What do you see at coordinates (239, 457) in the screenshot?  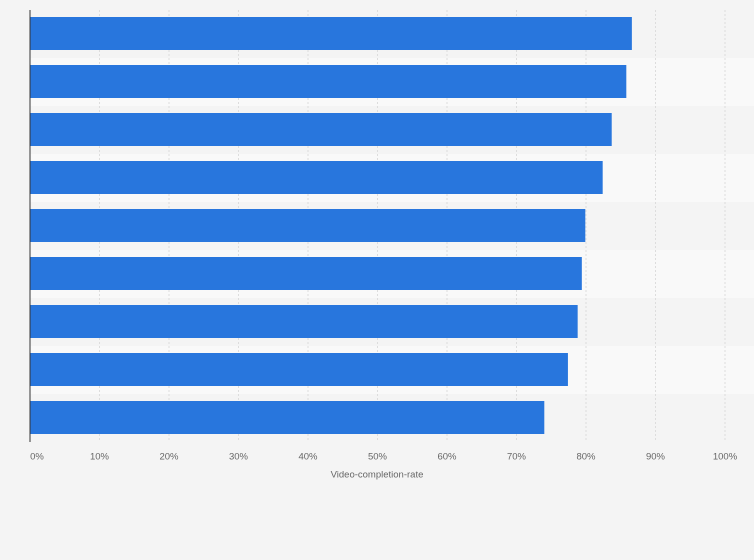 I see `x-tick-label: 30%` at bounding box center [239, 457].